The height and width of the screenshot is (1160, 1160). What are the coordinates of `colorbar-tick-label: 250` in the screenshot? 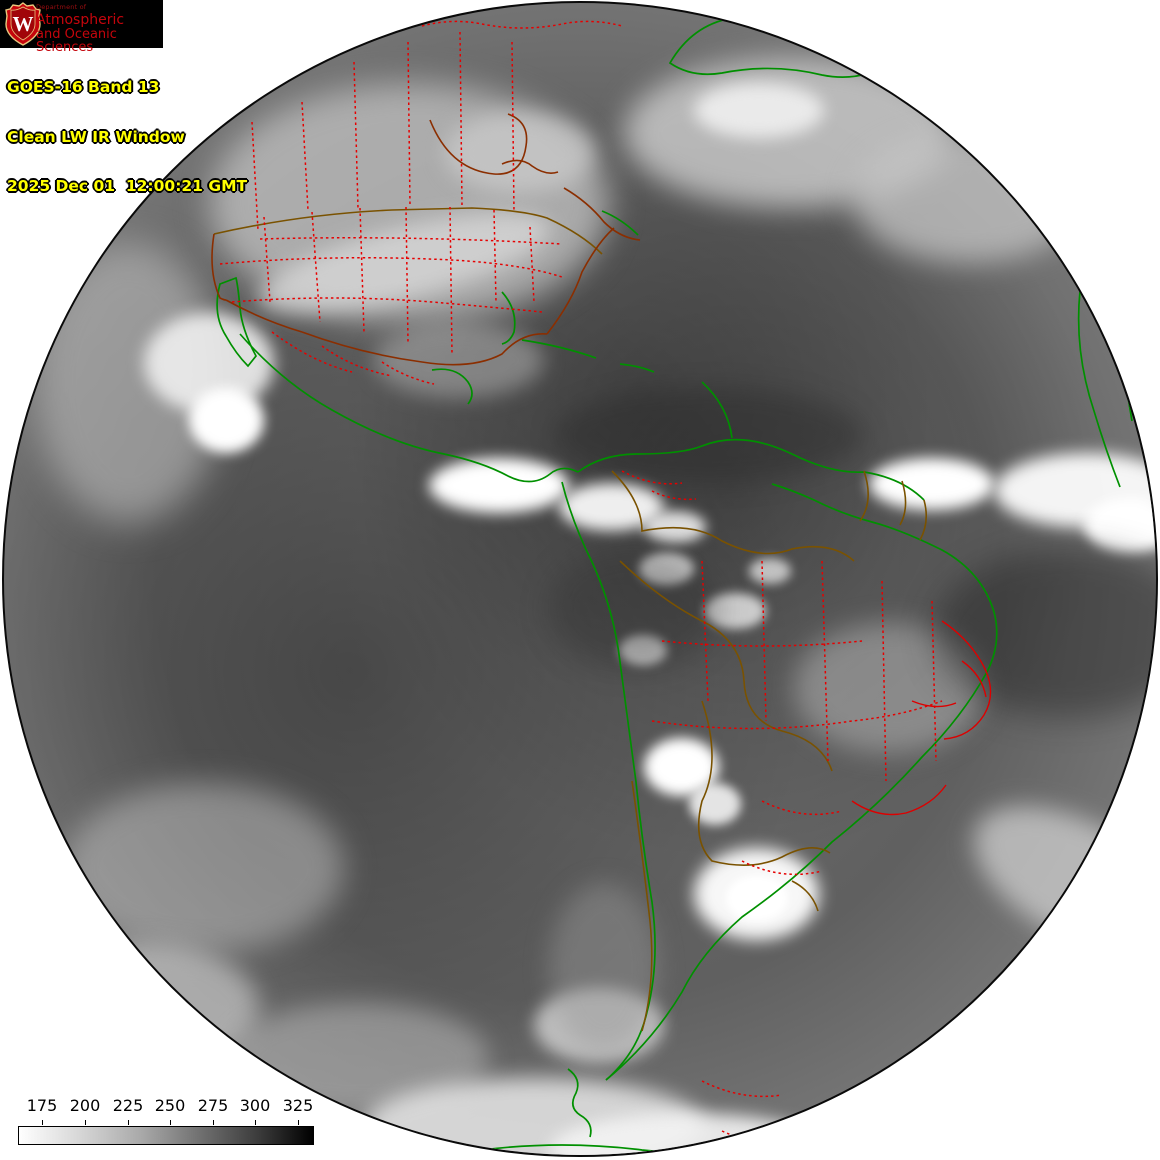 It's located at (170, 1105).